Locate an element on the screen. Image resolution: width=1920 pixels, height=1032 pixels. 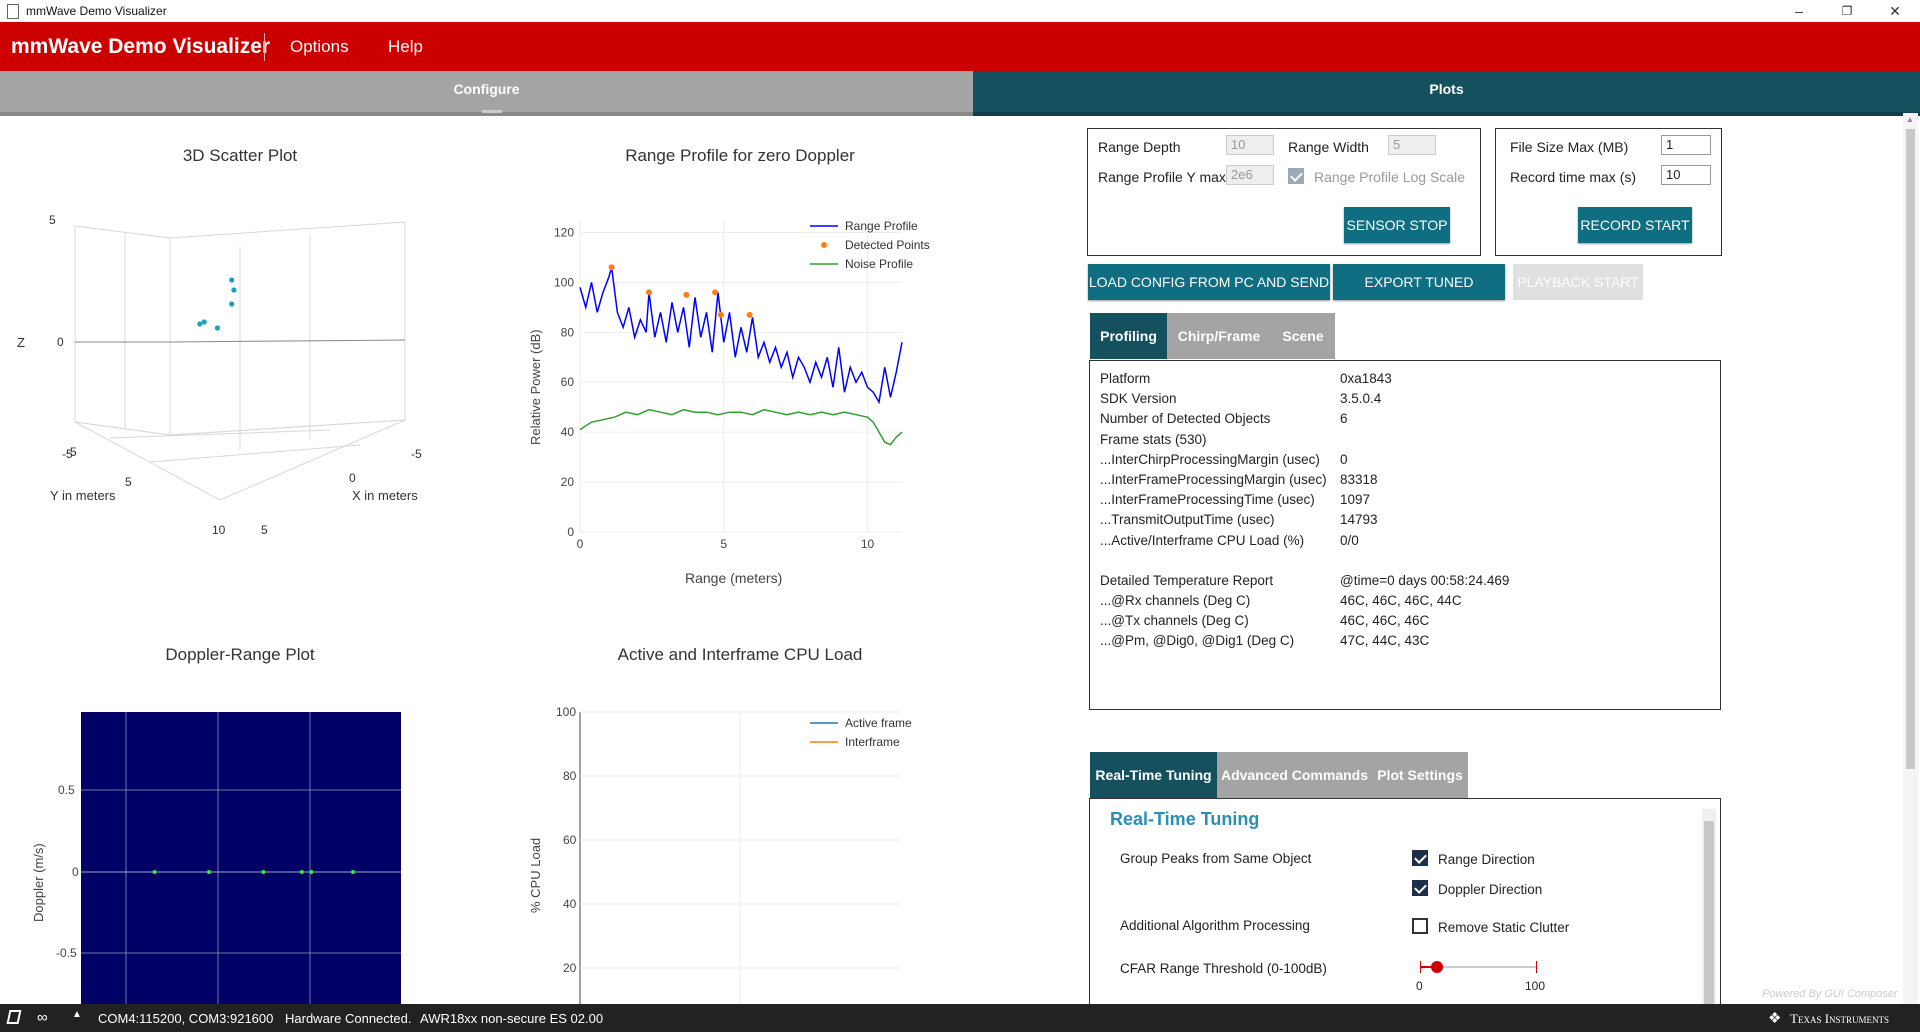
rp-x-tick: 5 is located at coordinates (723, 544).